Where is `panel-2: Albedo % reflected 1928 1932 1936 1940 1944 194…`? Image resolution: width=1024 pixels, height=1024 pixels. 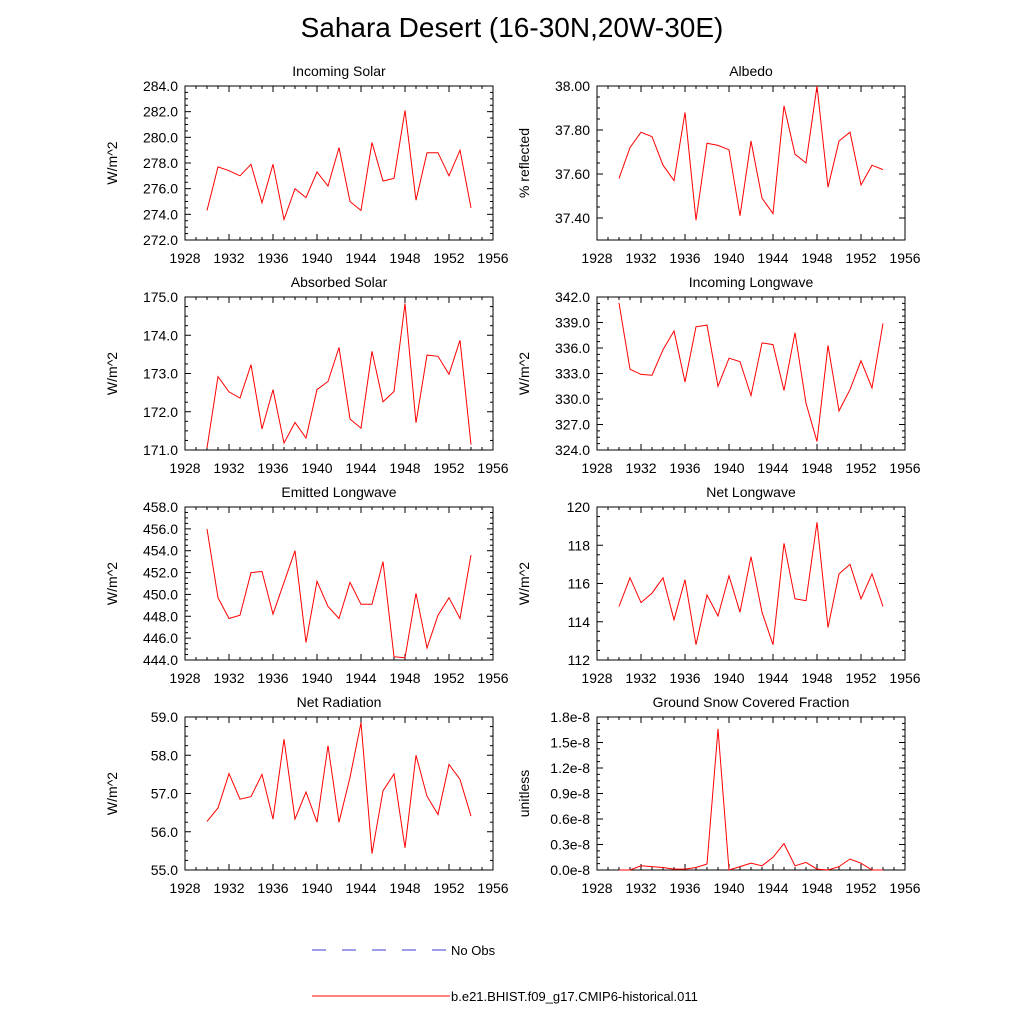 panel-2: Albedo % reflected 1928 1932 1936 1940 1944 194… is located at coordinates (718, 164).